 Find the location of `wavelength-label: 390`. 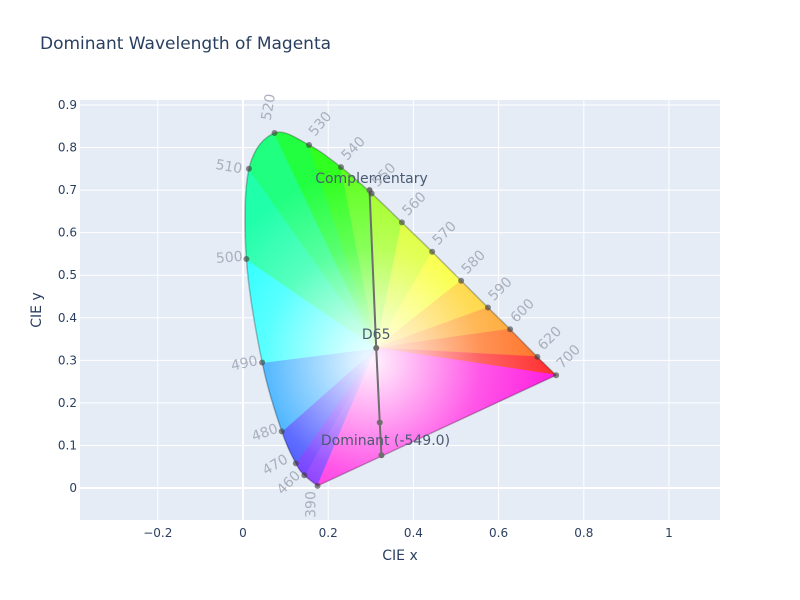

wavelength-label: 390 is located at coordinates (312, 504).